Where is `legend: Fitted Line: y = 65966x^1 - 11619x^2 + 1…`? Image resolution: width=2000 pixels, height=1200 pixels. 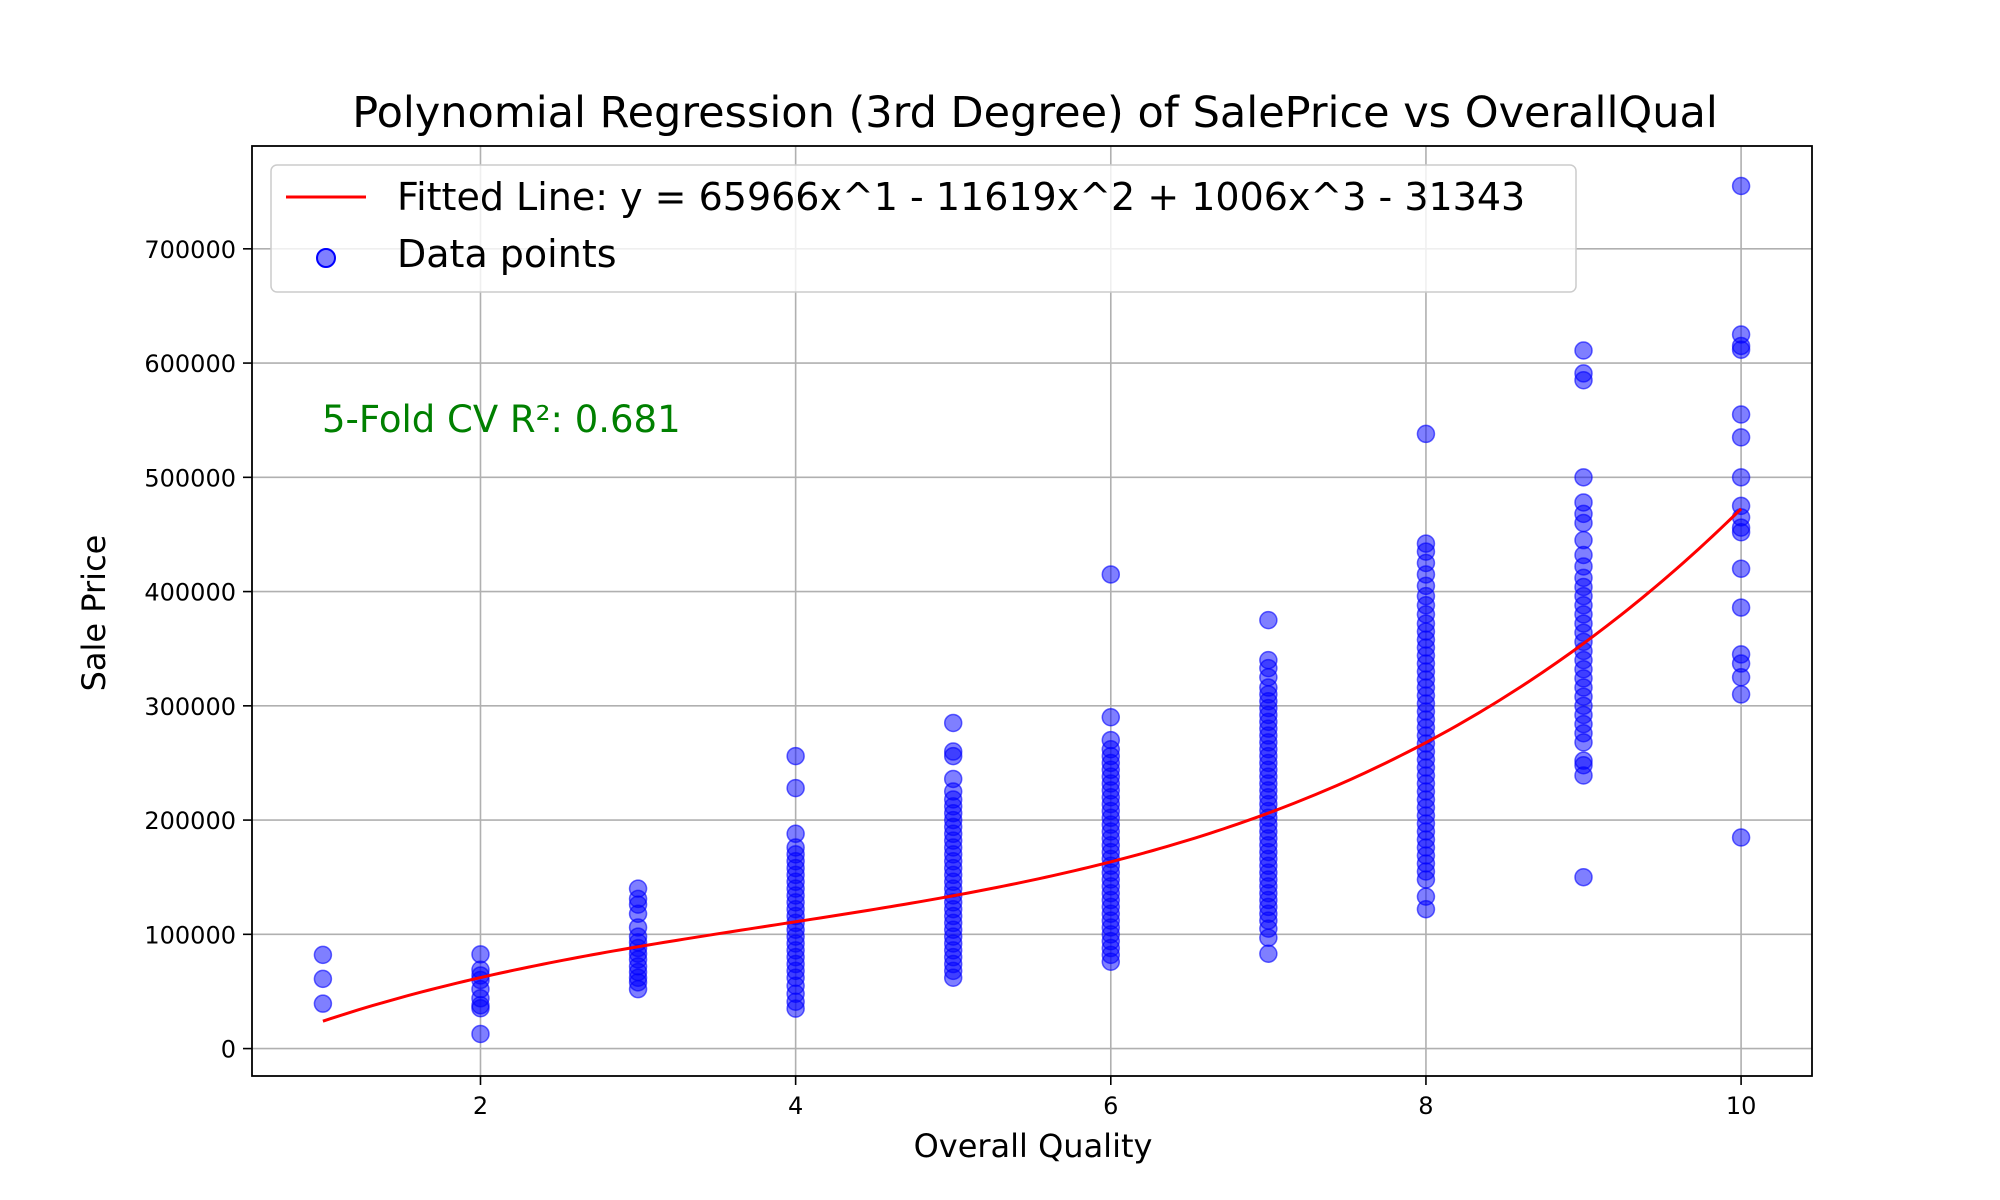 legend: Fitted Line: y = 65966x^1 - 11619x^2 + 1… is located at coordinates (923, 228).